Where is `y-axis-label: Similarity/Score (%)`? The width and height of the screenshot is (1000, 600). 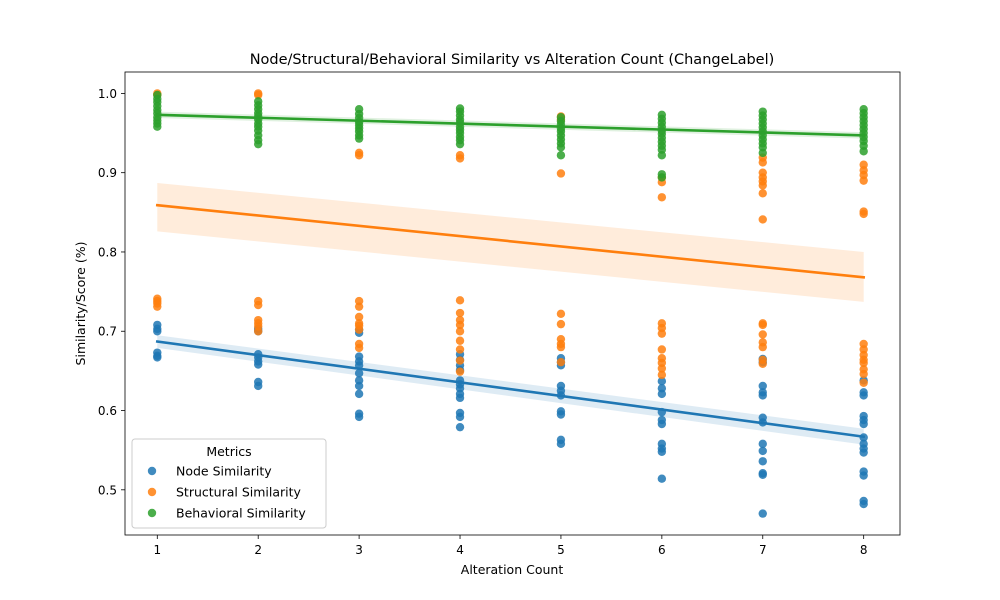 y-axis-label: Similarity/Score (%) is located at coordinates (80, 304).